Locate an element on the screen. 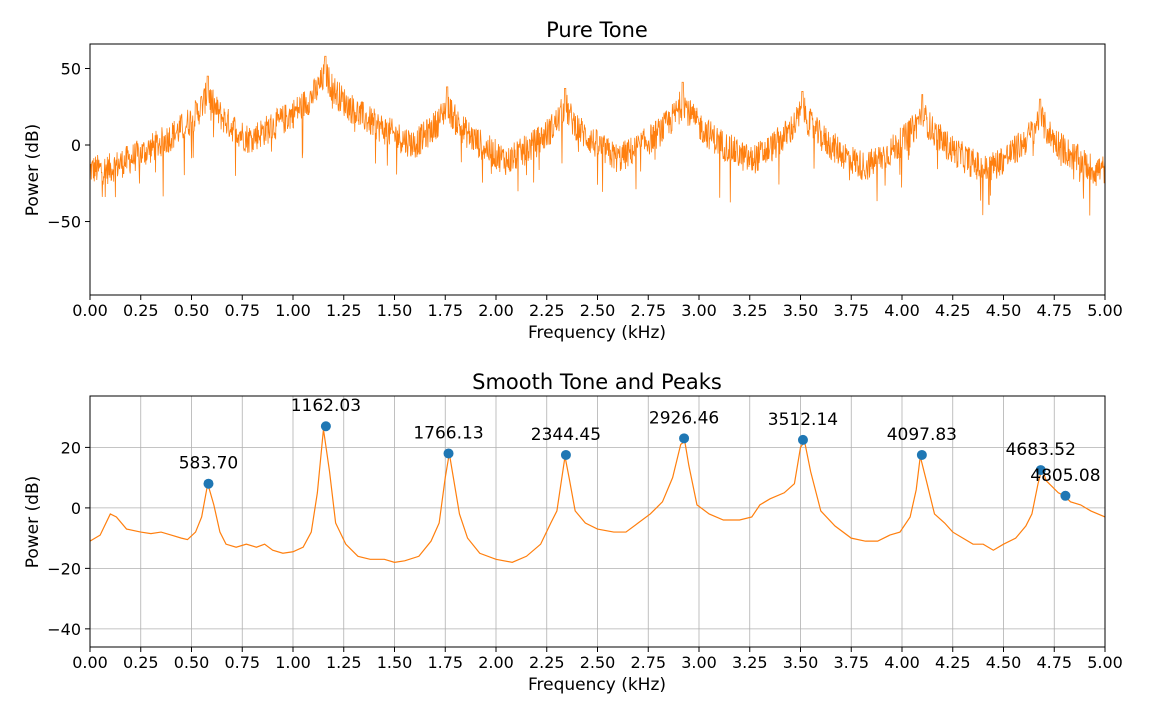 The height and width of the screenshot is (706, 1164). peak-label: 4683.52 is located at coordinates (1041, 450).